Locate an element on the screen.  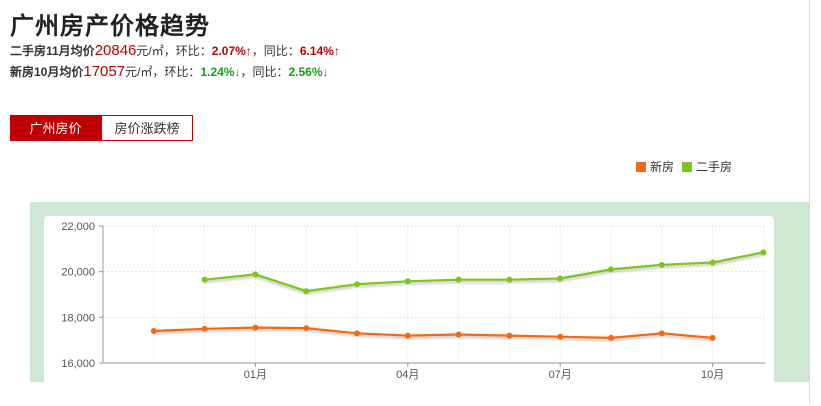
x-tick-label: 10月 is located at coordinates (712, 375).